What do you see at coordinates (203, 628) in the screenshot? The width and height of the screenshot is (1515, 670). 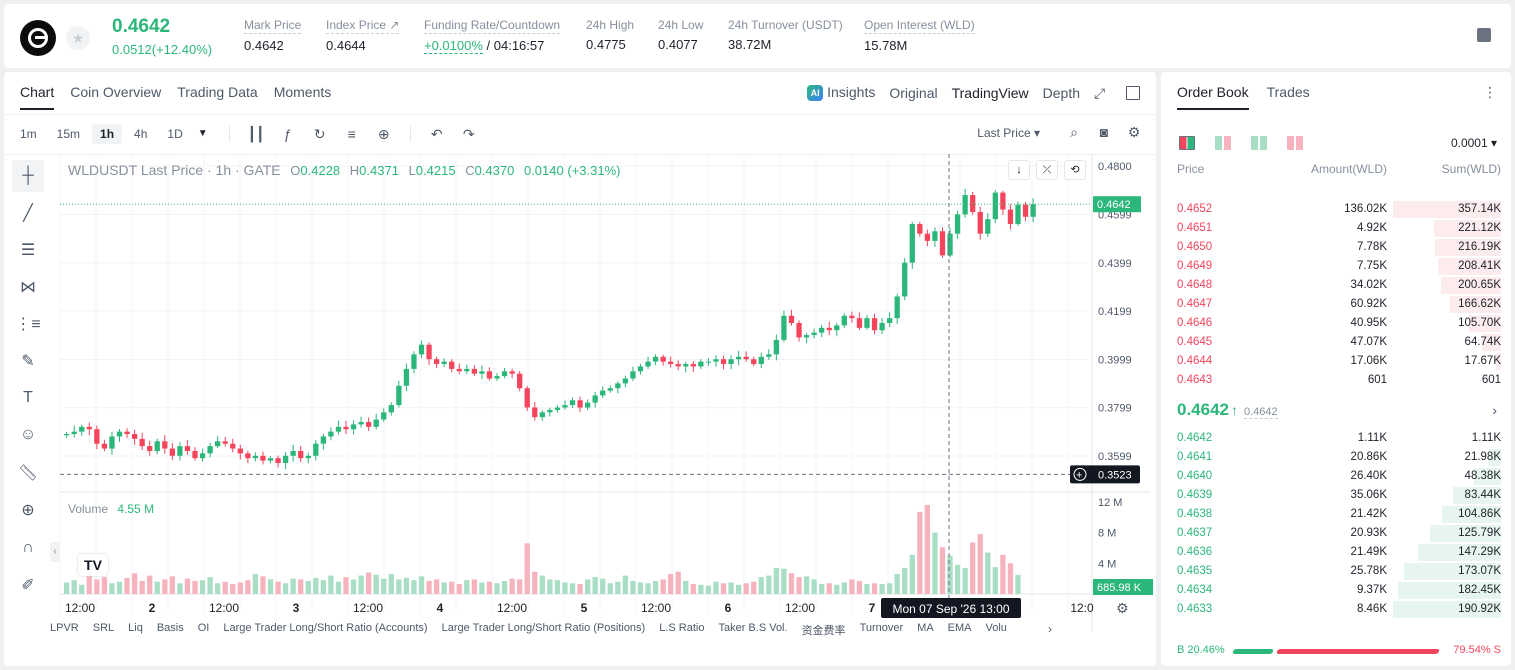 I see `indicator-item: OI` at bounding box center [203, 628].